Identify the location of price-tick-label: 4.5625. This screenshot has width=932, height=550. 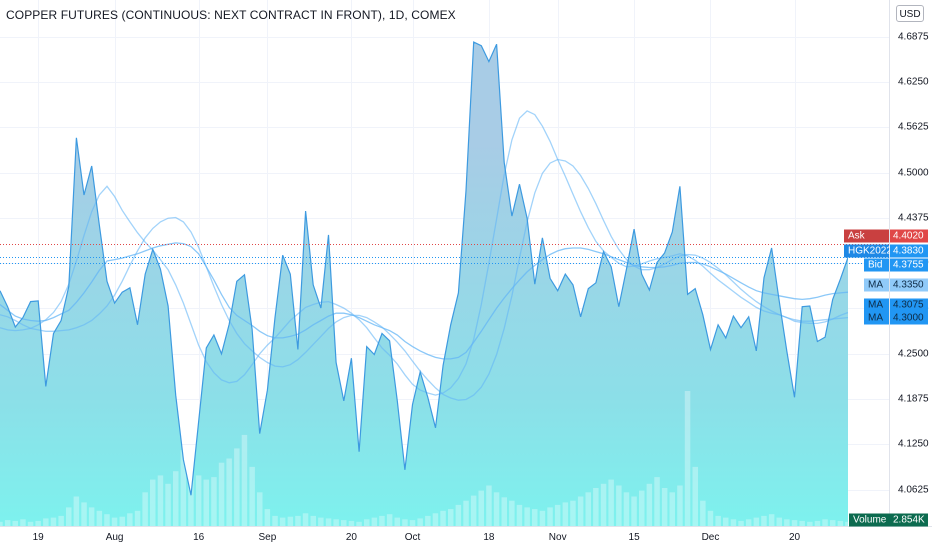
(913, 127).